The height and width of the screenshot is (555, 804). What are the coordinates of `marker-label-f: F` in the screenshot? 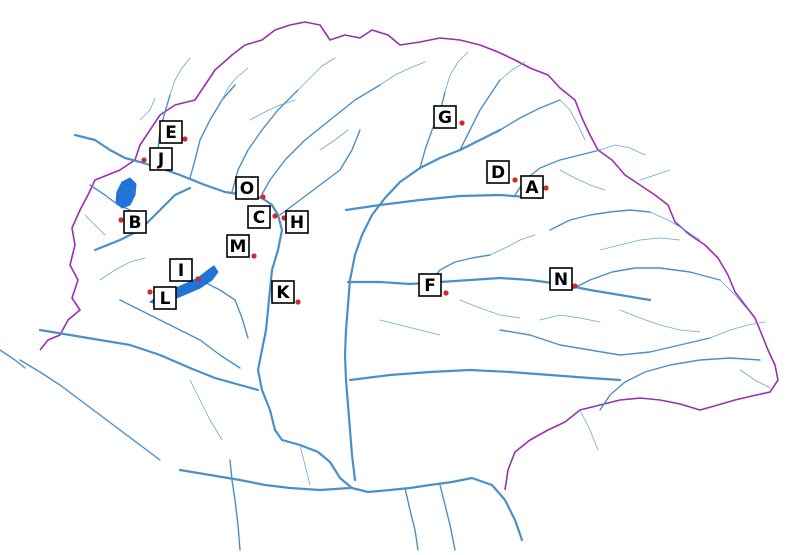 It's located at (430, 286).